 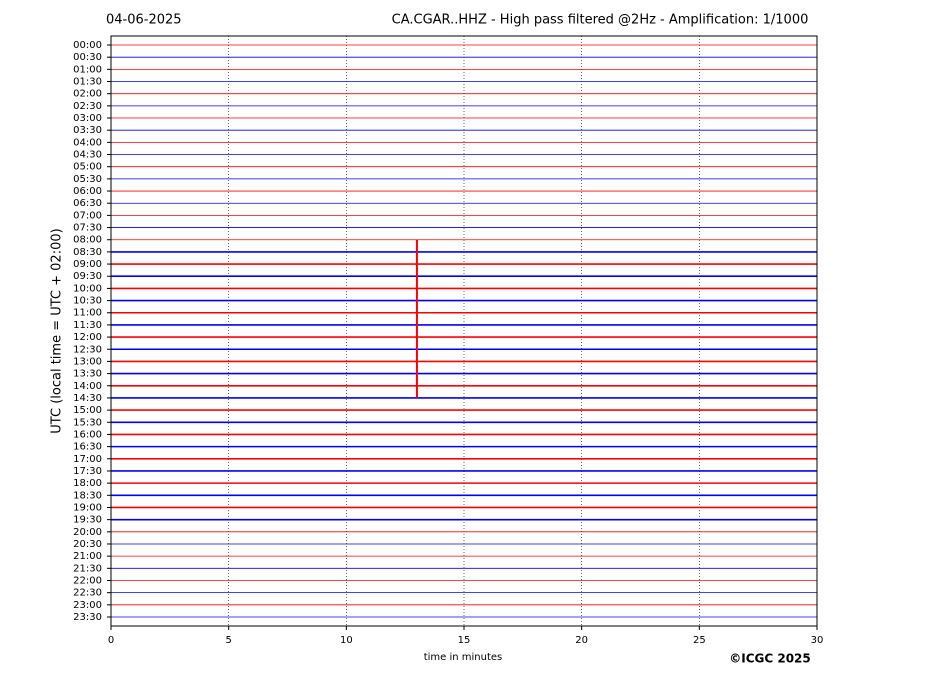 I want to click on y-tick-label: 13:00, so click(x=87, y=361).